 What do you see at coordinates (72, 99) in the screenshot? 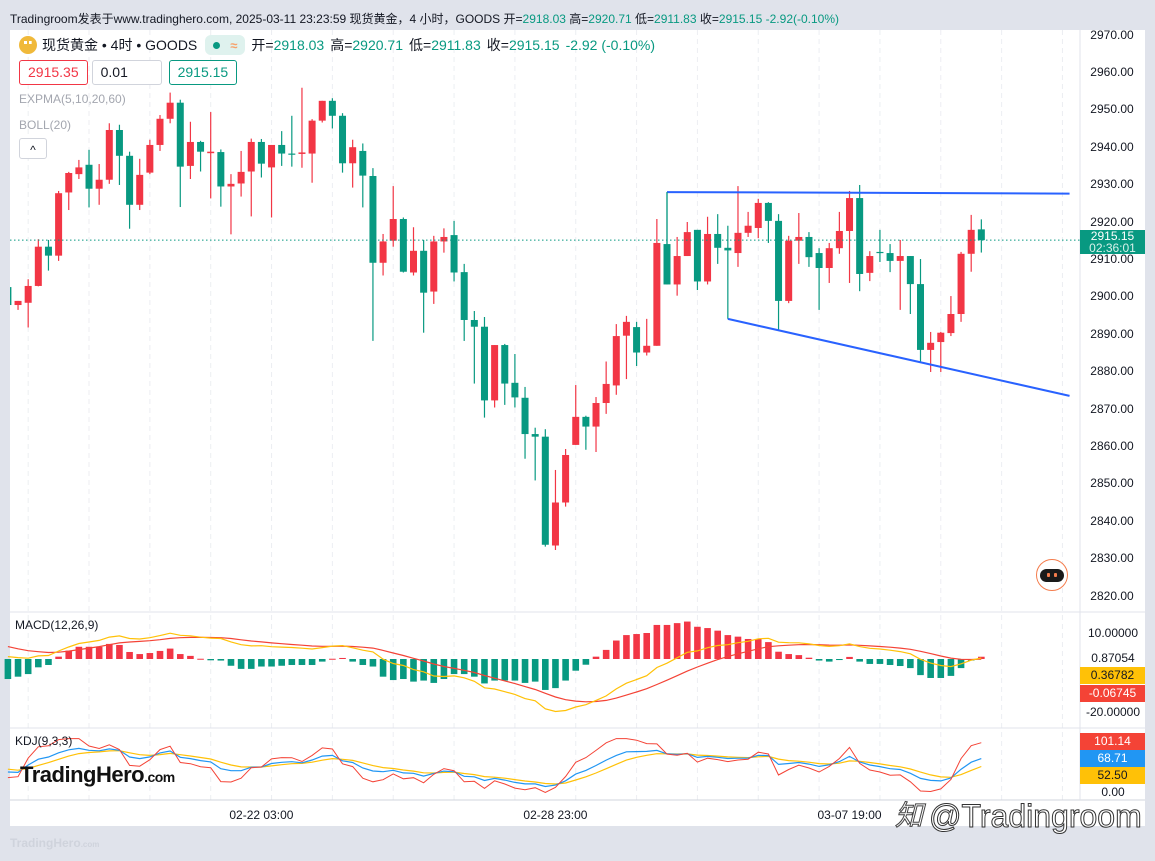
I see `indicator-expma: EXPMA(5,10,20,60)` at bounding box center [72, 99].